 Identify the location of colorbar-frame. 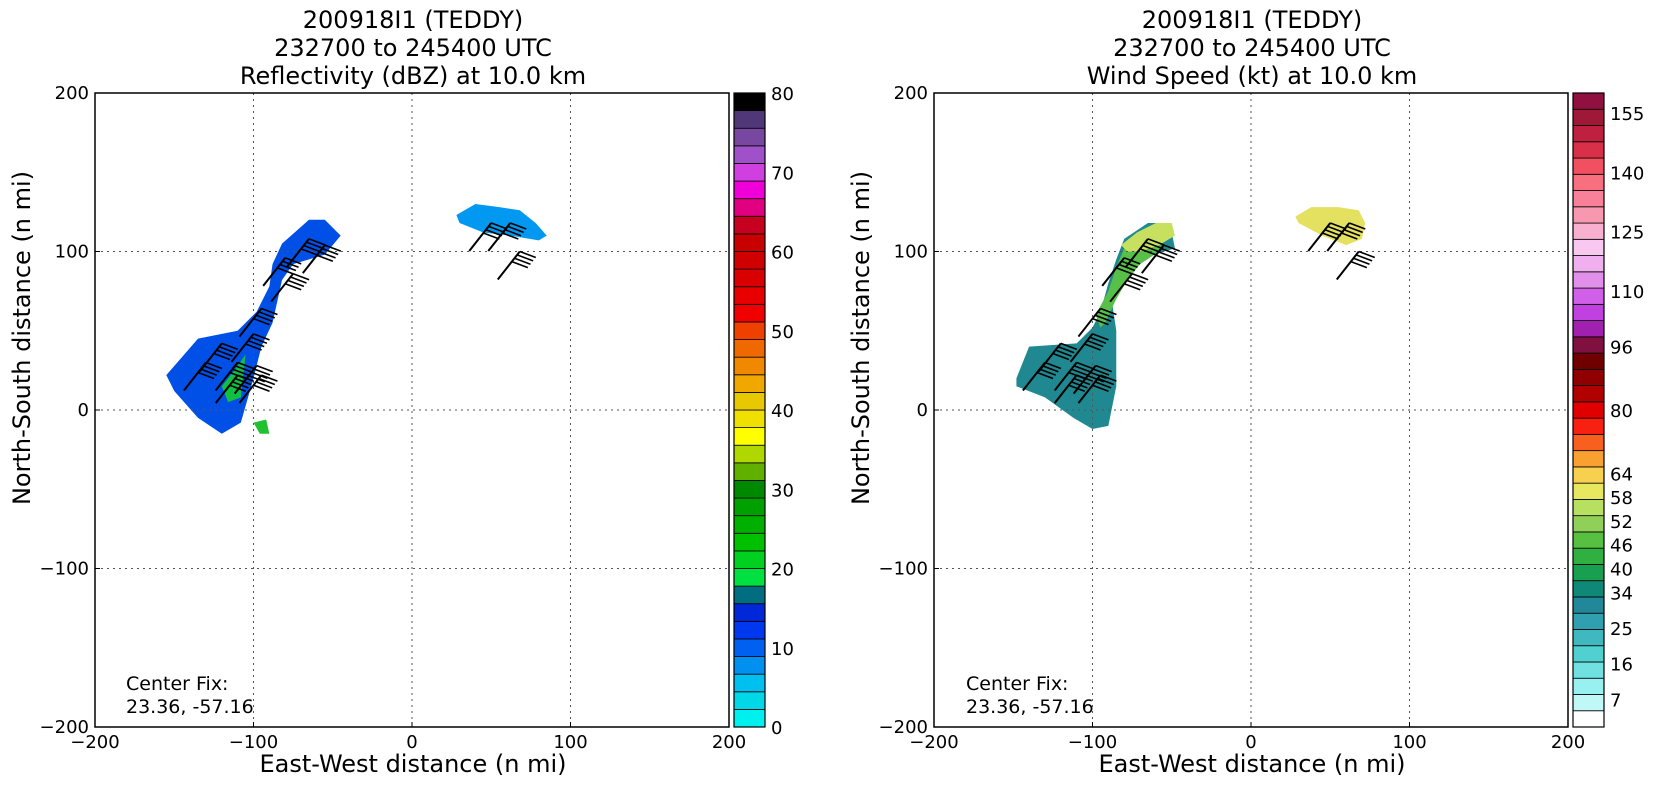
(1588, 410).